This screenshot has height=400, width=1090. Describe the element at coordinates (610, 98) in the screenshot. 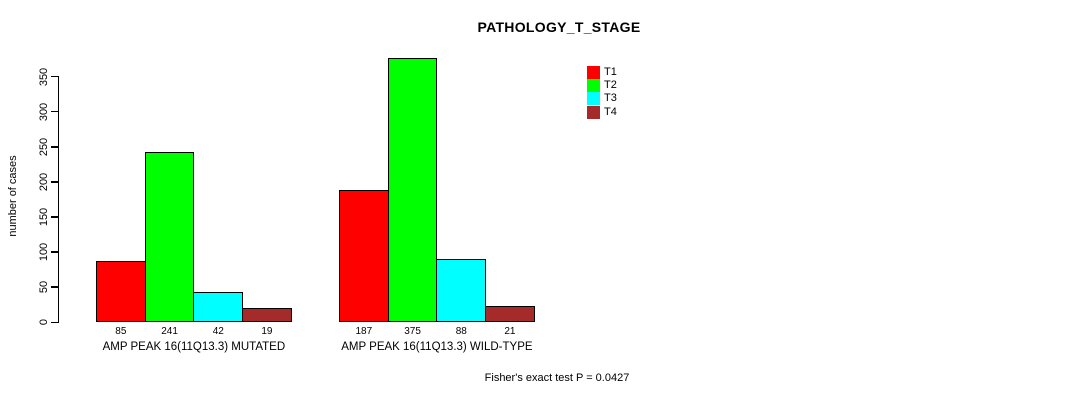

I see `legend-label-t3: T3` at that location.